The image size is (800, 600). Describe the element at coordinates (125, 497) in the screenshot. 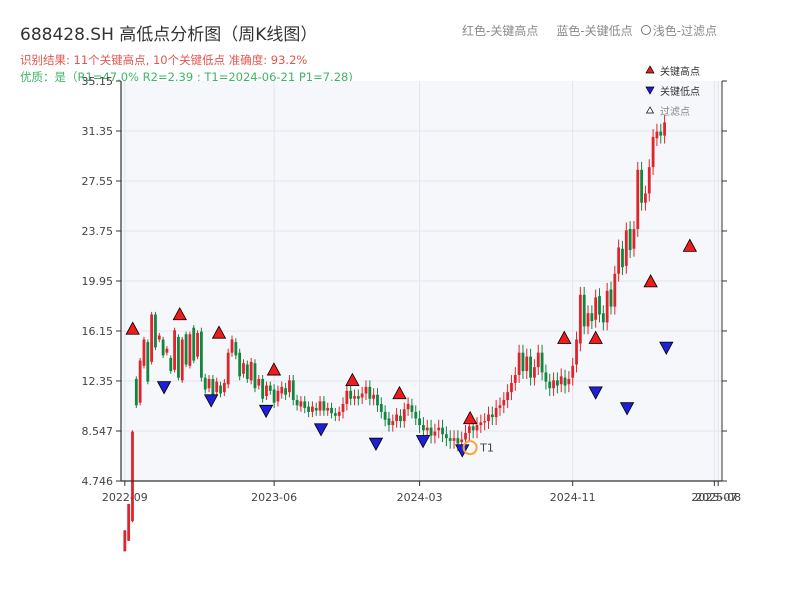

I see `x-tick-label: 2022-09` at that location.